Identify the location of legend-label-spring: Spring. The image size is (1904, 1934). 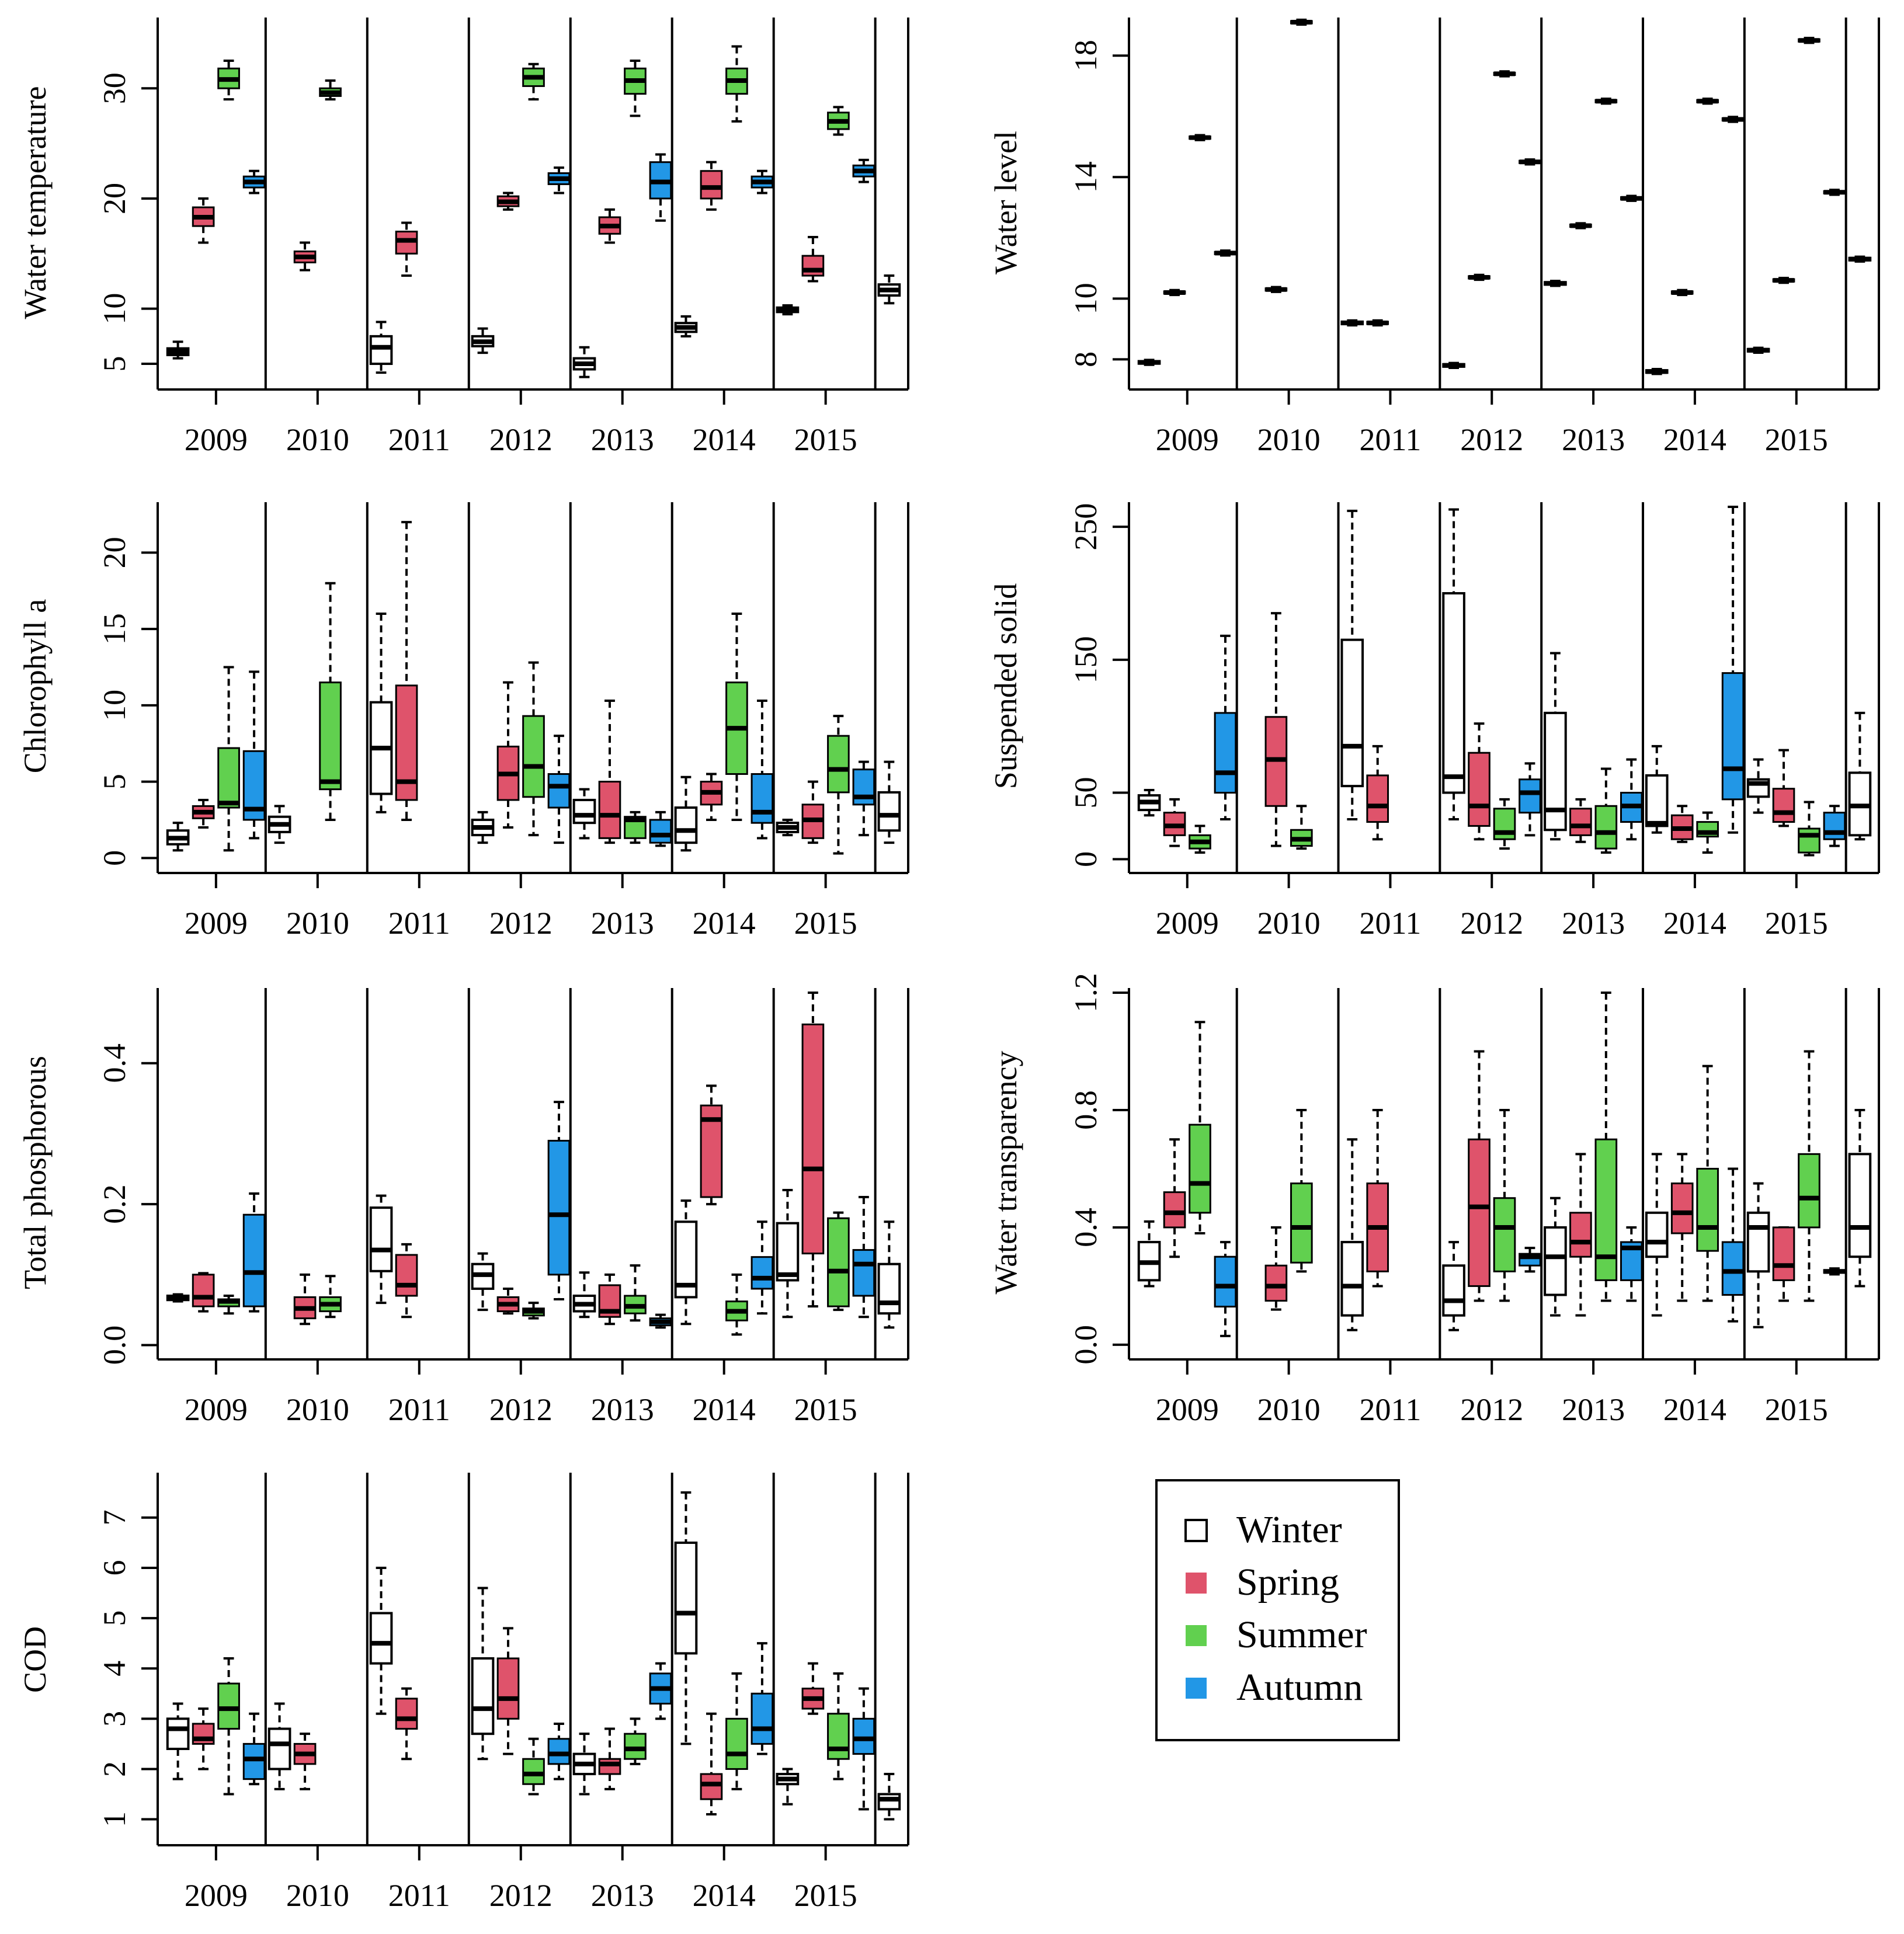
(1287, 1582).